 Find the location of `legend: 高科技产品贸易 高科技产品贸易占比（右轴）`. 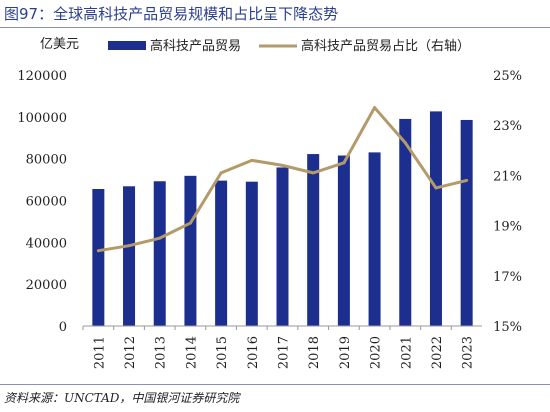

legend: 高科技产品贸易 高科技产品贸易占比（右轴） is located at coordinates (289, 46).